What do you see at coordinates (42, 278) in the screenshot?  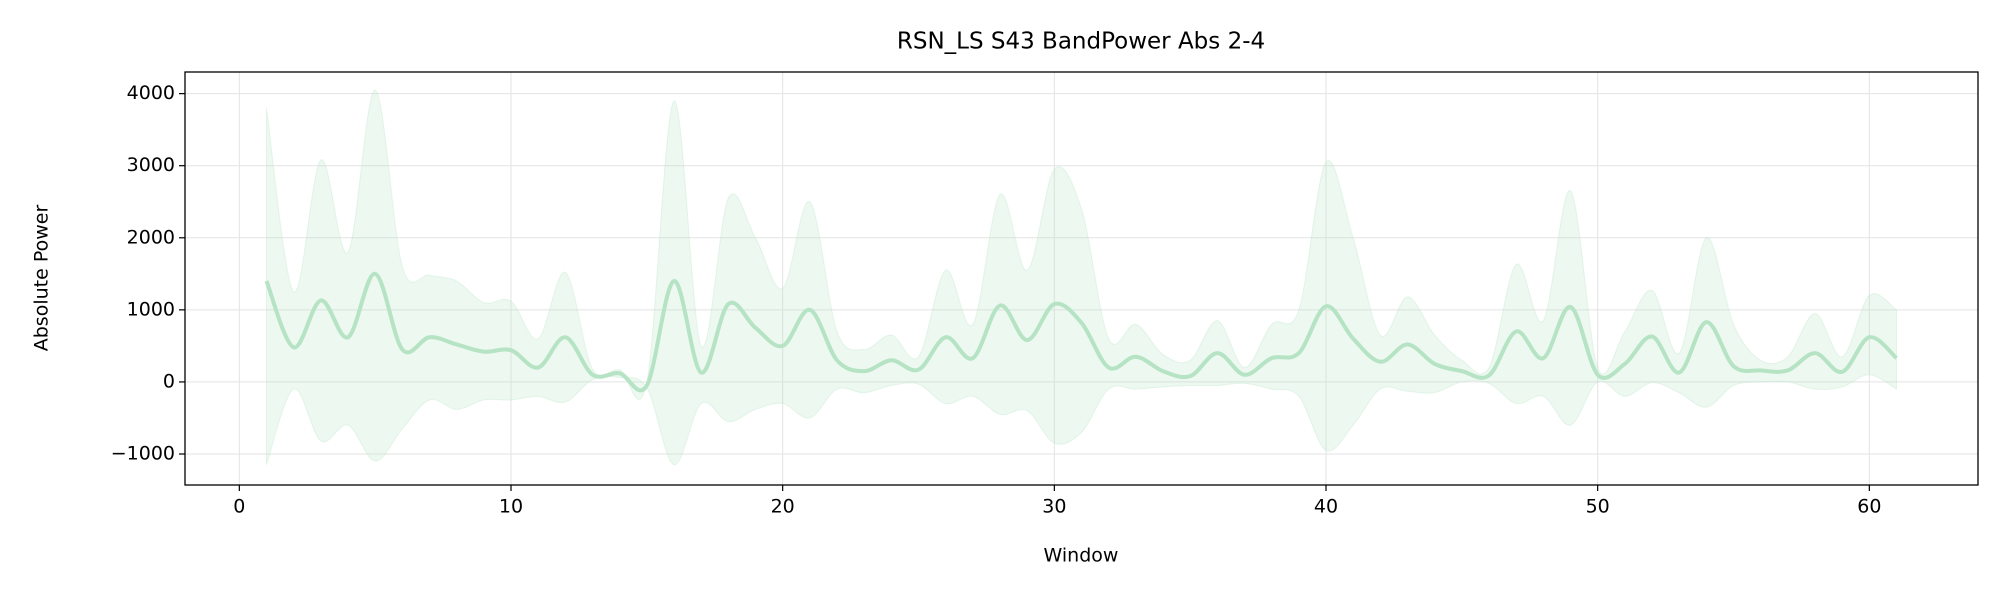 I see `y-axis-label: Absolute Power` at bounding box center [42, 278].